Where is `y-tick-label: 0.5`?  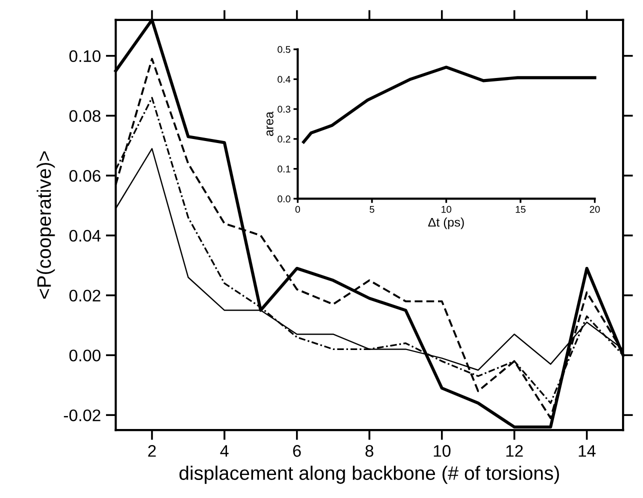
y-tick-label: 0.5 is located at coordinates (284, 49).